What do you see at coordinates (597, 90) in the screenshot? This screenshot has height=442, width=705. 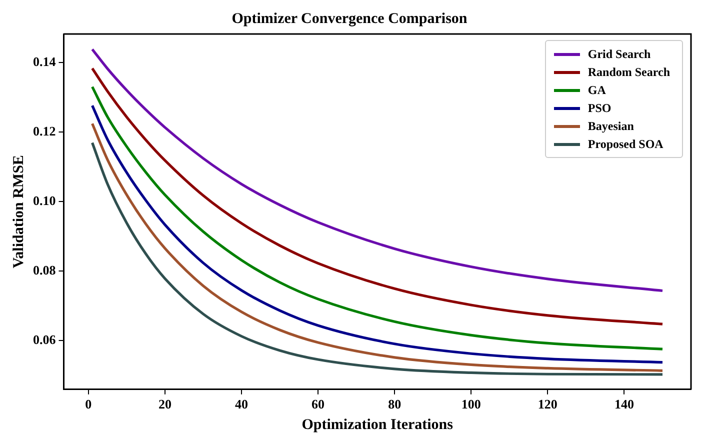 I see `legend-label: GA` at bounding box center [597, 90].